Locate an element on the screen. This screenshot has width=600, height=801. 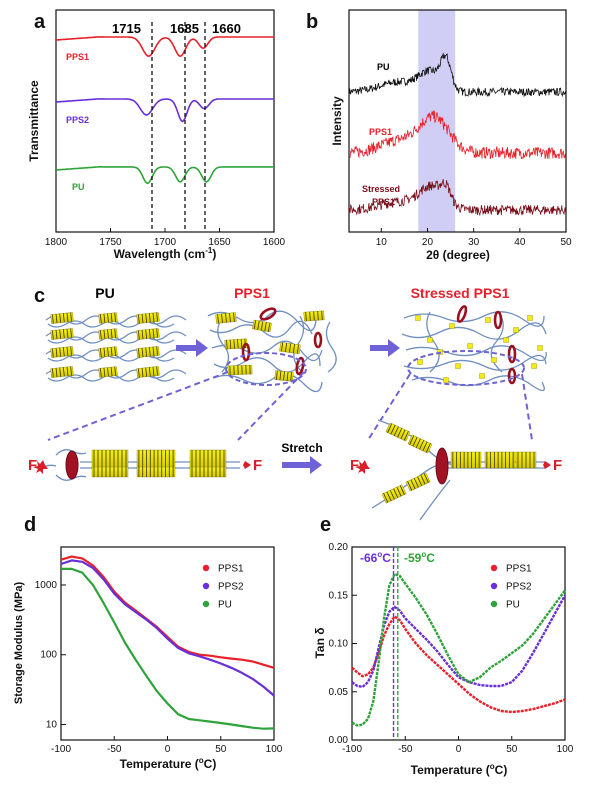
x-tick-label: 50 is located at coordinates (221, 749).